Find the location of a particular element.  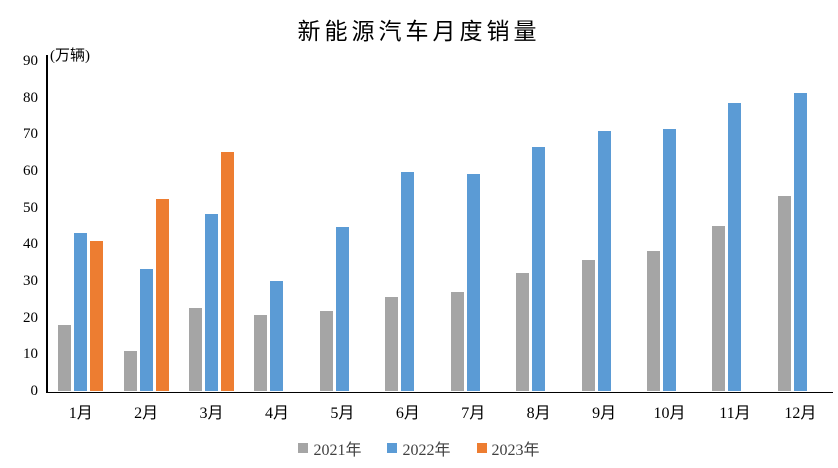

x-axis-label-1月: 1月 is located at coordinates (80, 413).